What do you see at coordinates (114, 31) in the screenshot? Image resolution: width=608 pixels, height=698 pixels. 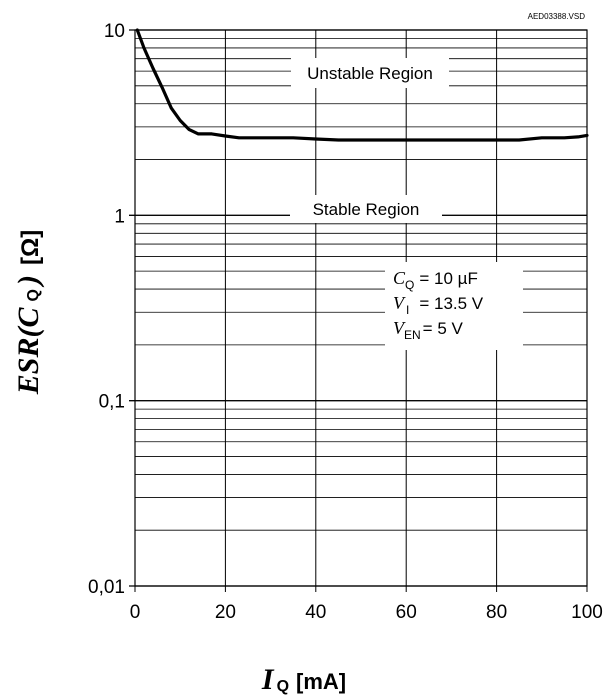 I see `y-tick-label: 10` at bounding box center [114, 31].